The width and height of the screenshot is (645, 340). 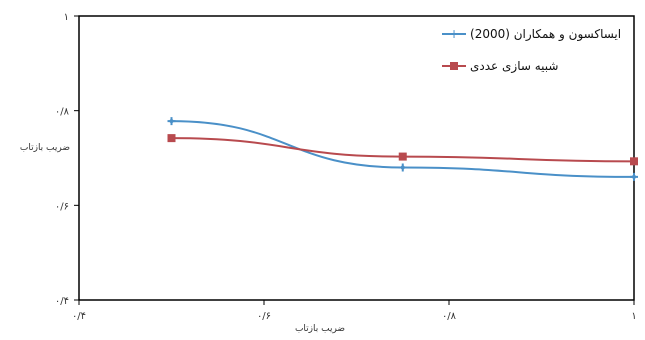 What do you see at coordinates (264, 316) in the screenshot?
I see `x-tick-label: ۰/۶` at bounding box center [264, 316].